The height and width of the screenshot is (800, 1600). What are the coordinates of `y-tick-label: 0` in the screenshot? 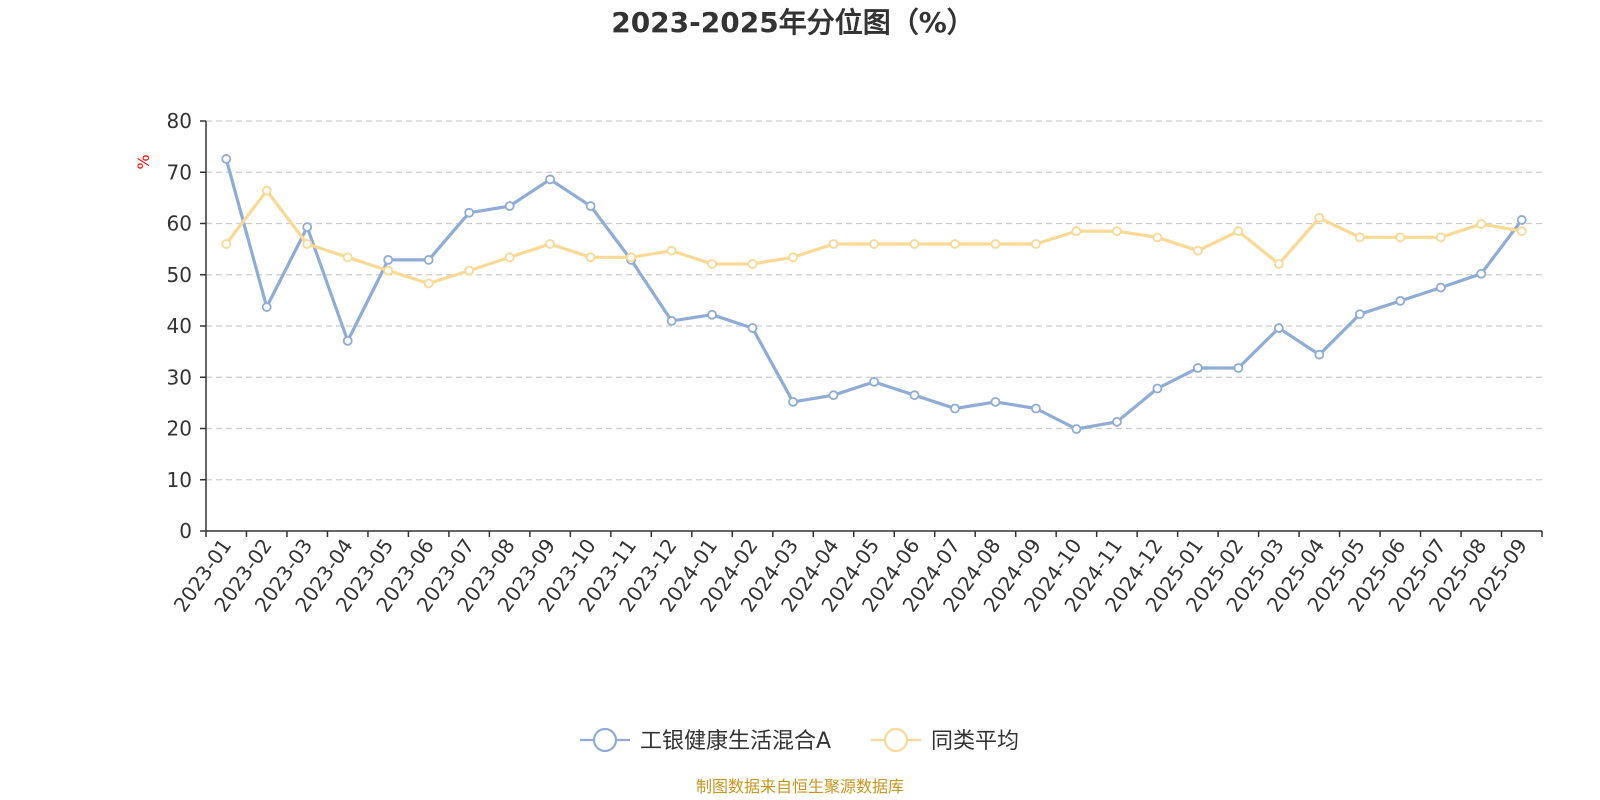 It's located at (185, 531).